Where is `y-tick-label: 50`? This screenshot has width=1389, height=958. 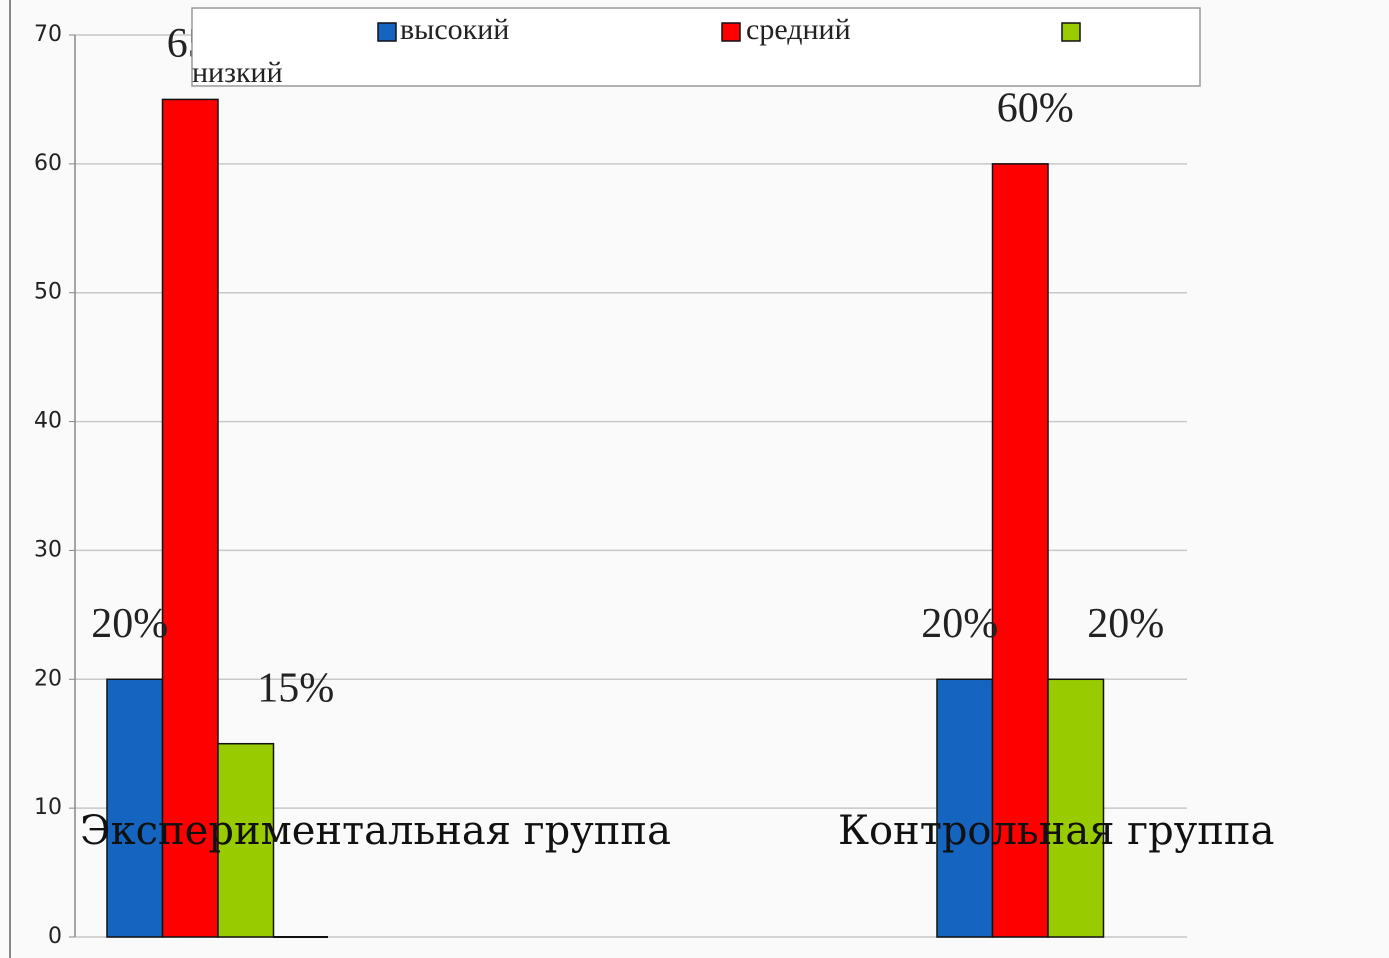 y-tick-label: 50 is located at coordinates (48, 292).